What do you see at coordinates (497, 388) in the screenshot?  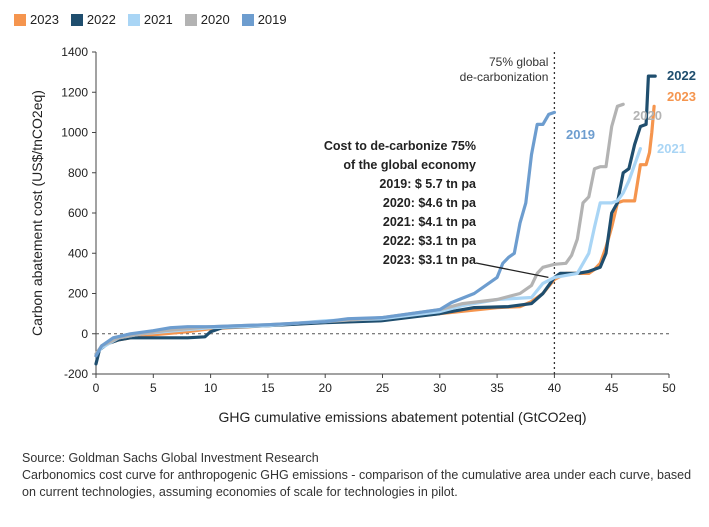 I see `x-tick-label: 35` at bounding box center [497, 388].